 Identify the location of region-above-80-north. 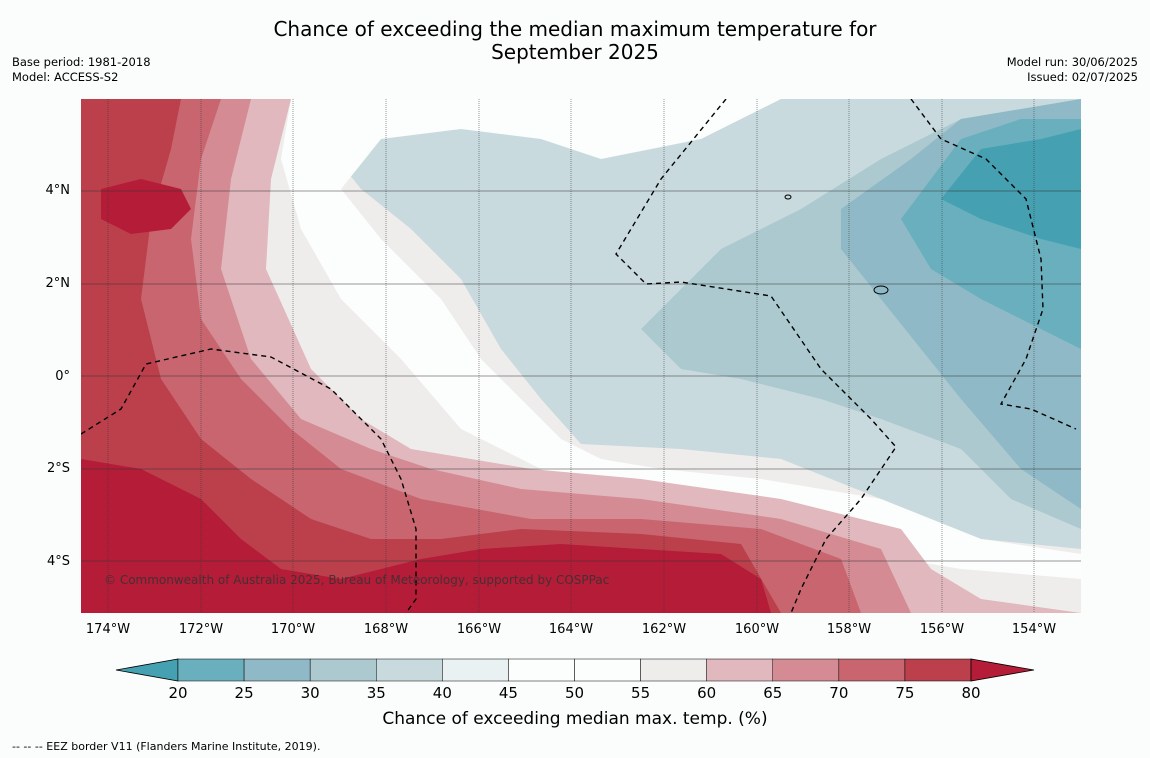
(146, 206).